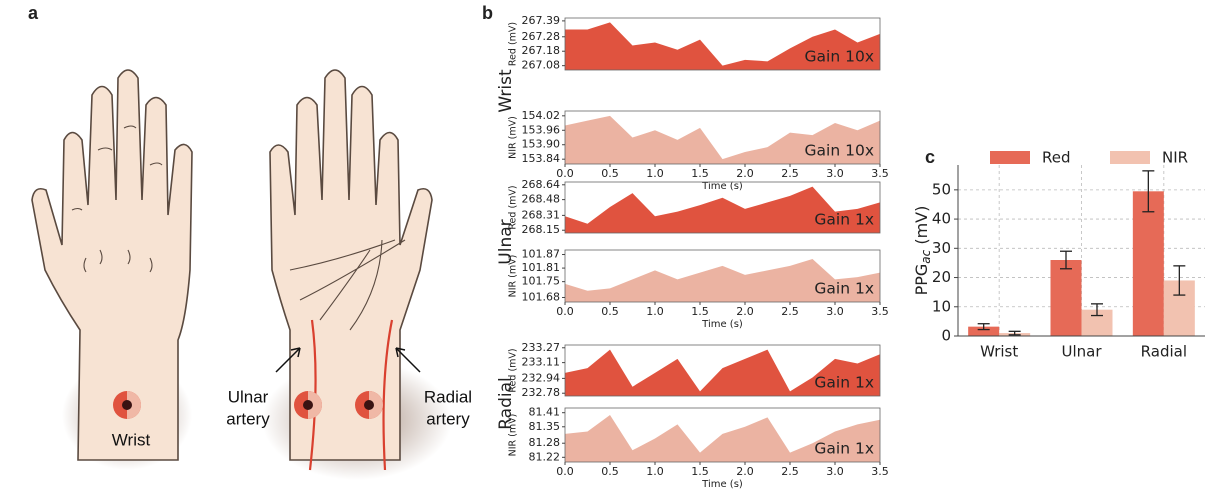 The width and height of the screenshot is (1209, 491). I want to click on y-tick-label: 81.28, so click(545, 442).